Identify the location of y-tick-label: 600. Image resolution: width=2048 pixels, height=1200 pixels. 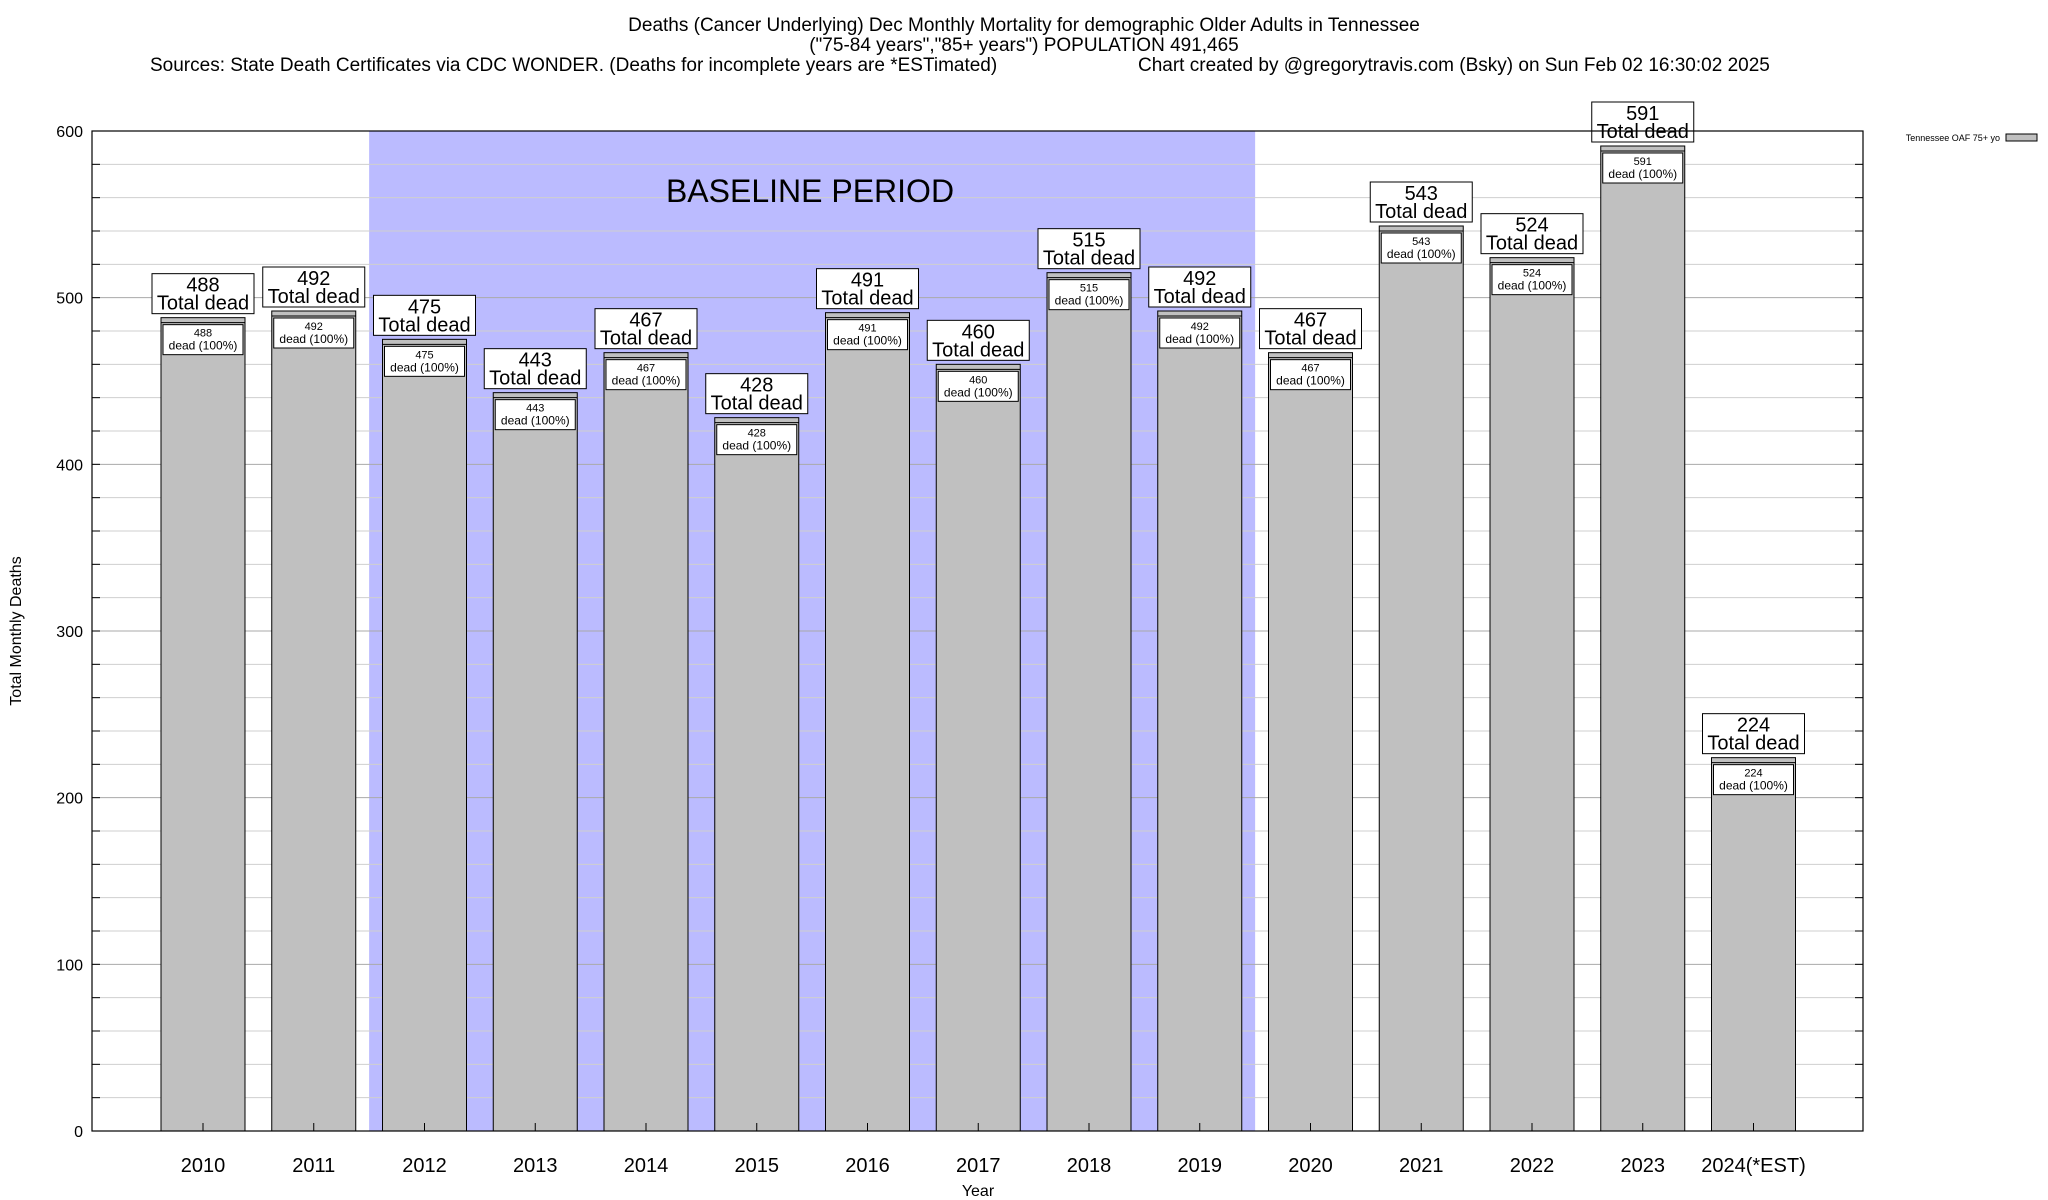
(69, 132).